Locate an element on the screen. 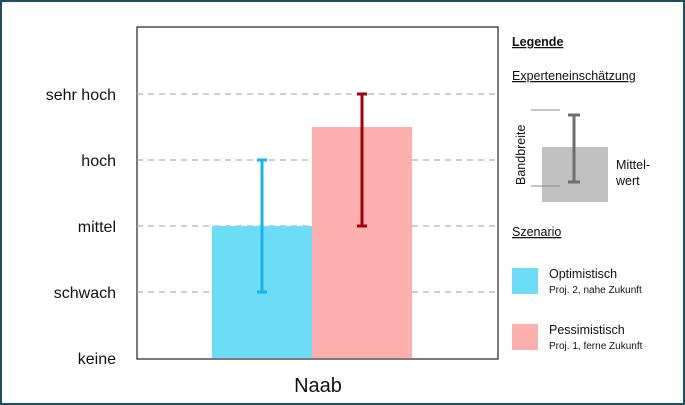  legend-swatch-optimistic is located at coordinates (525, 281).